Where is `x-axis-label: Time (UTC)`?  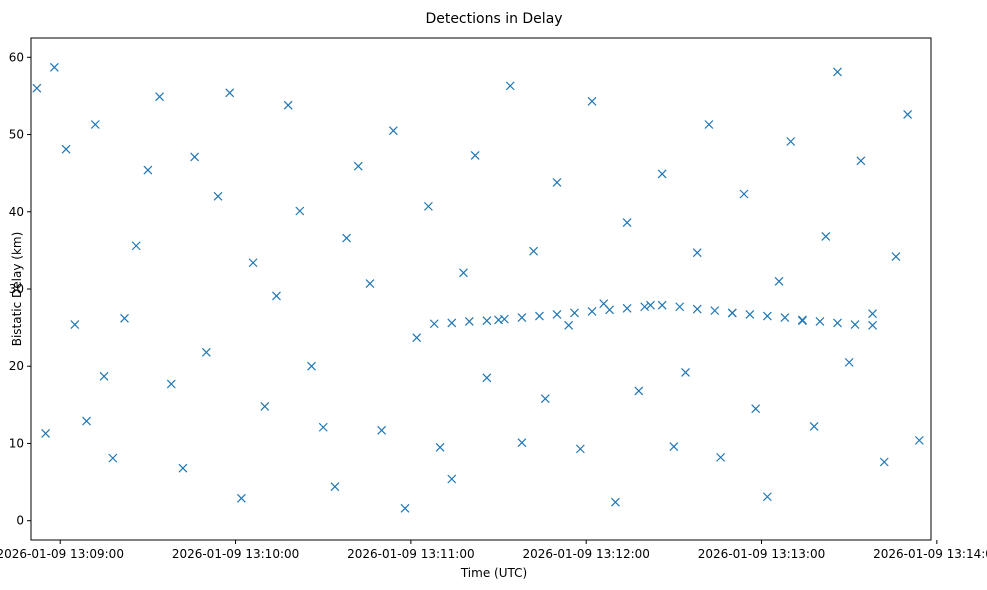 x-axis-label: Time (UTC) is located at coordinates (493, 573).